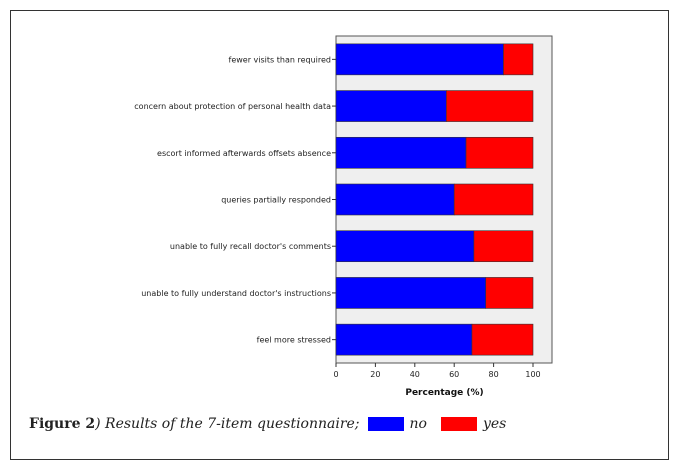 Image resolution: width=681 pixels, height=471 pixels. I want to click on figure-label: Figure 2, so click(62, 424).